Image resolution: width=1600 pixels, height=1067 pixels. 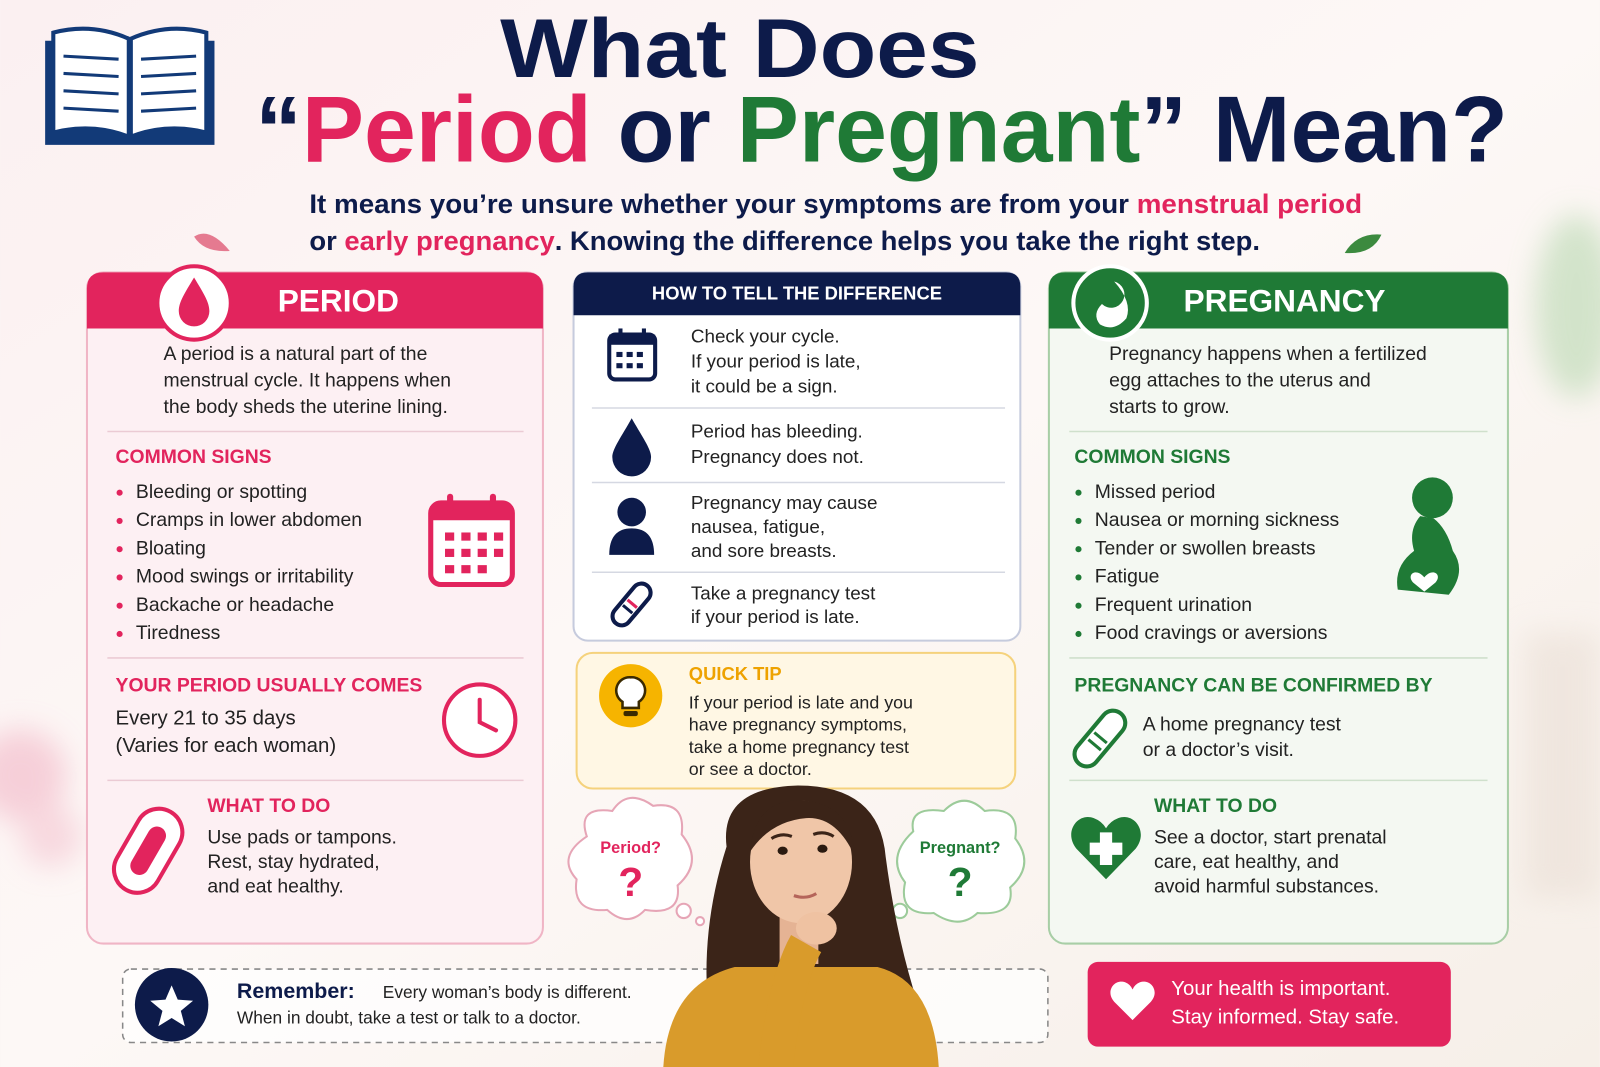 What do you see at coordinates (1106, 848) in the screenshot?
I see `heart-icon` at bounding box center [1106, 848].